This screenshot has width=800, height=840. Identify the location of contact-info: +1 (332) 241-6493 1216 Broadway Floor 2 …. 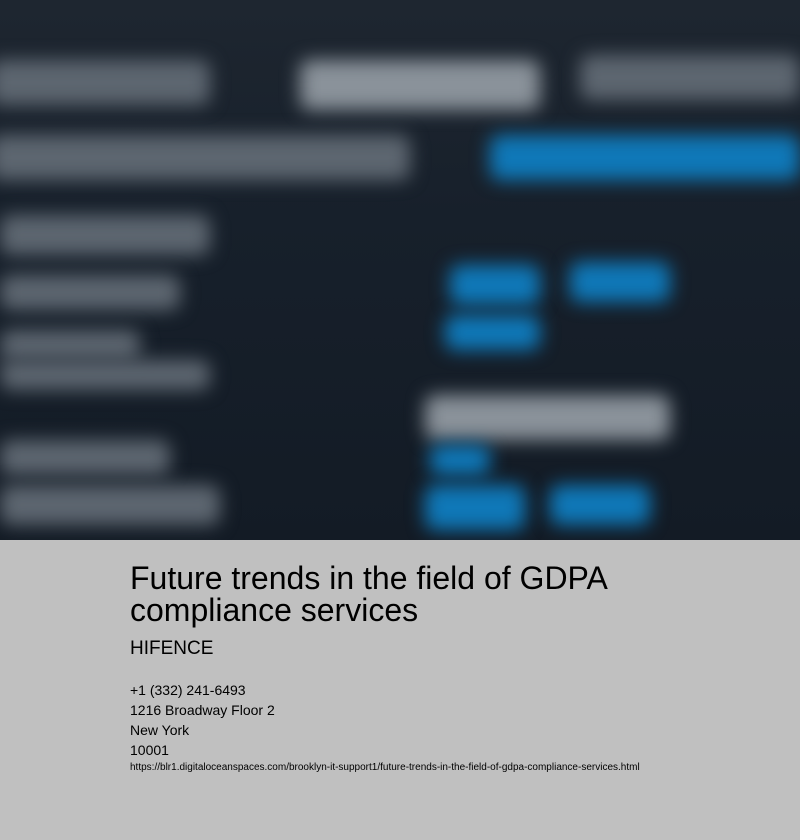
(440, 720).